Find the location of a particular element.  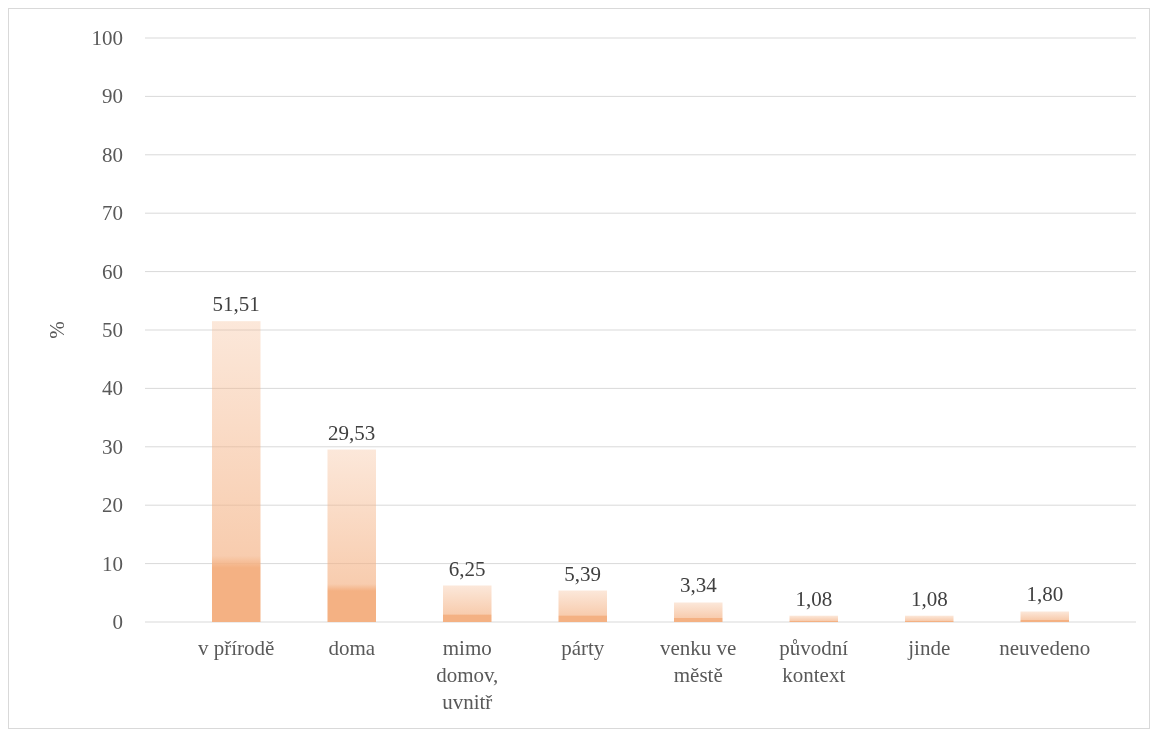

data-label: 1,80 is located at coordinates (1045, 594).